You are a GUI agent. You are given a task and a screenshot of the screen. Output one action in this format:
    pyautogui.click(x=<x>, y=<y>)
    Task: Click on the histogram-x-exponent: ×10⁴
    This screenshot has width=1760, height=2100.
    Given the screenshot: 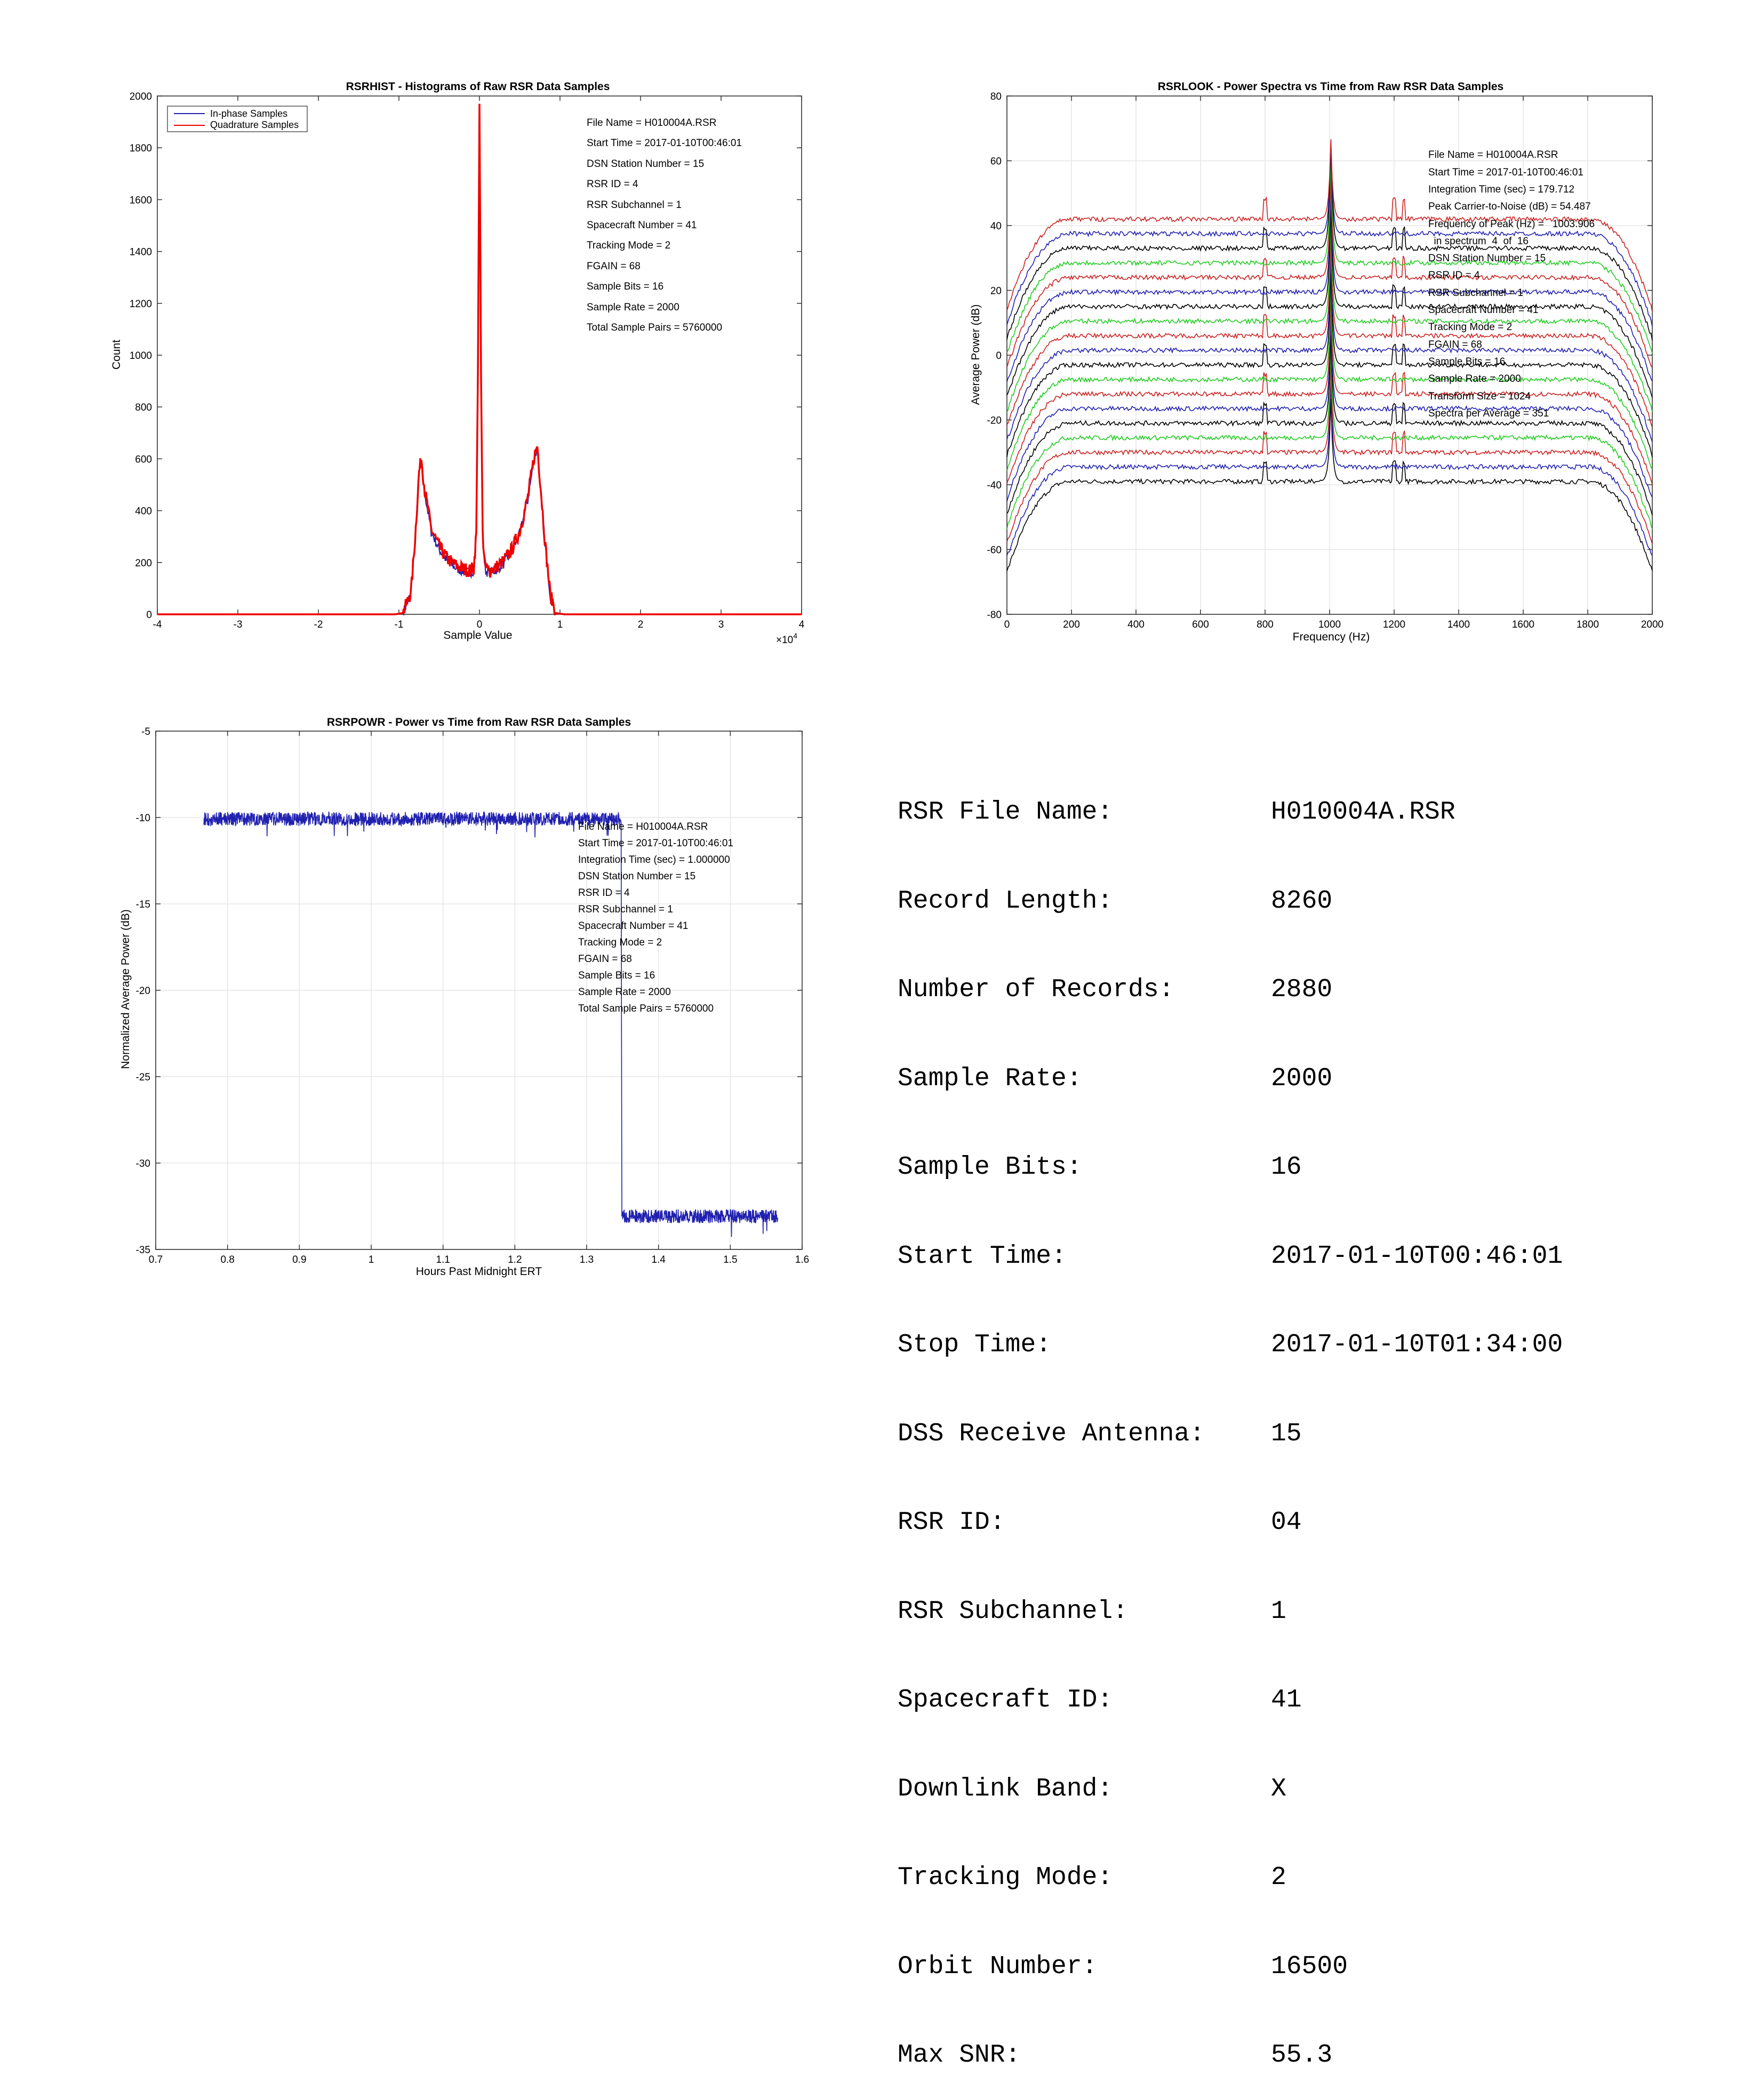 What is the action you would take?
    pyautogui.click(x=786, y=638)
    